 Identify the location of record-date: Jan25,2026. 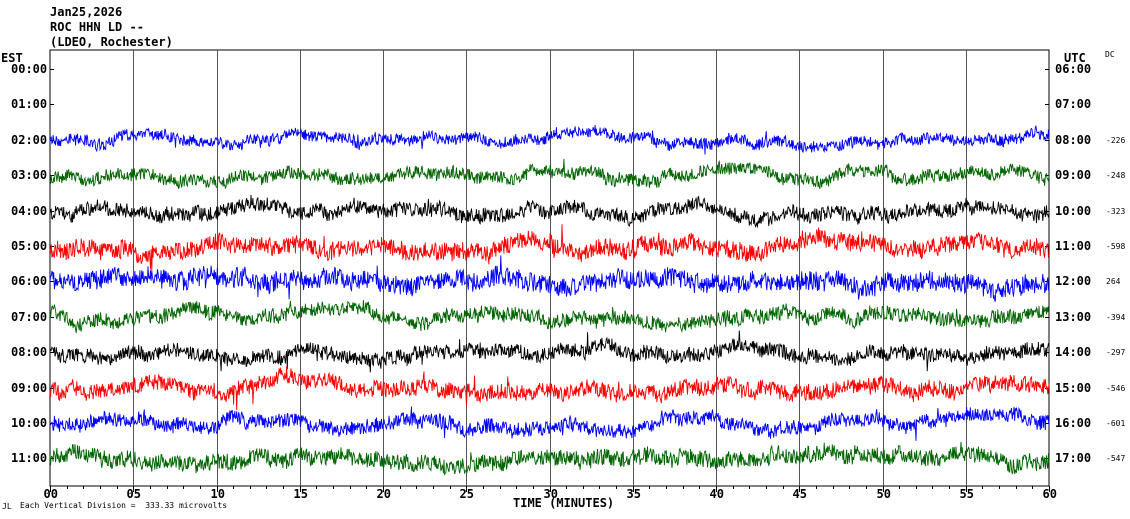
(86, 12).